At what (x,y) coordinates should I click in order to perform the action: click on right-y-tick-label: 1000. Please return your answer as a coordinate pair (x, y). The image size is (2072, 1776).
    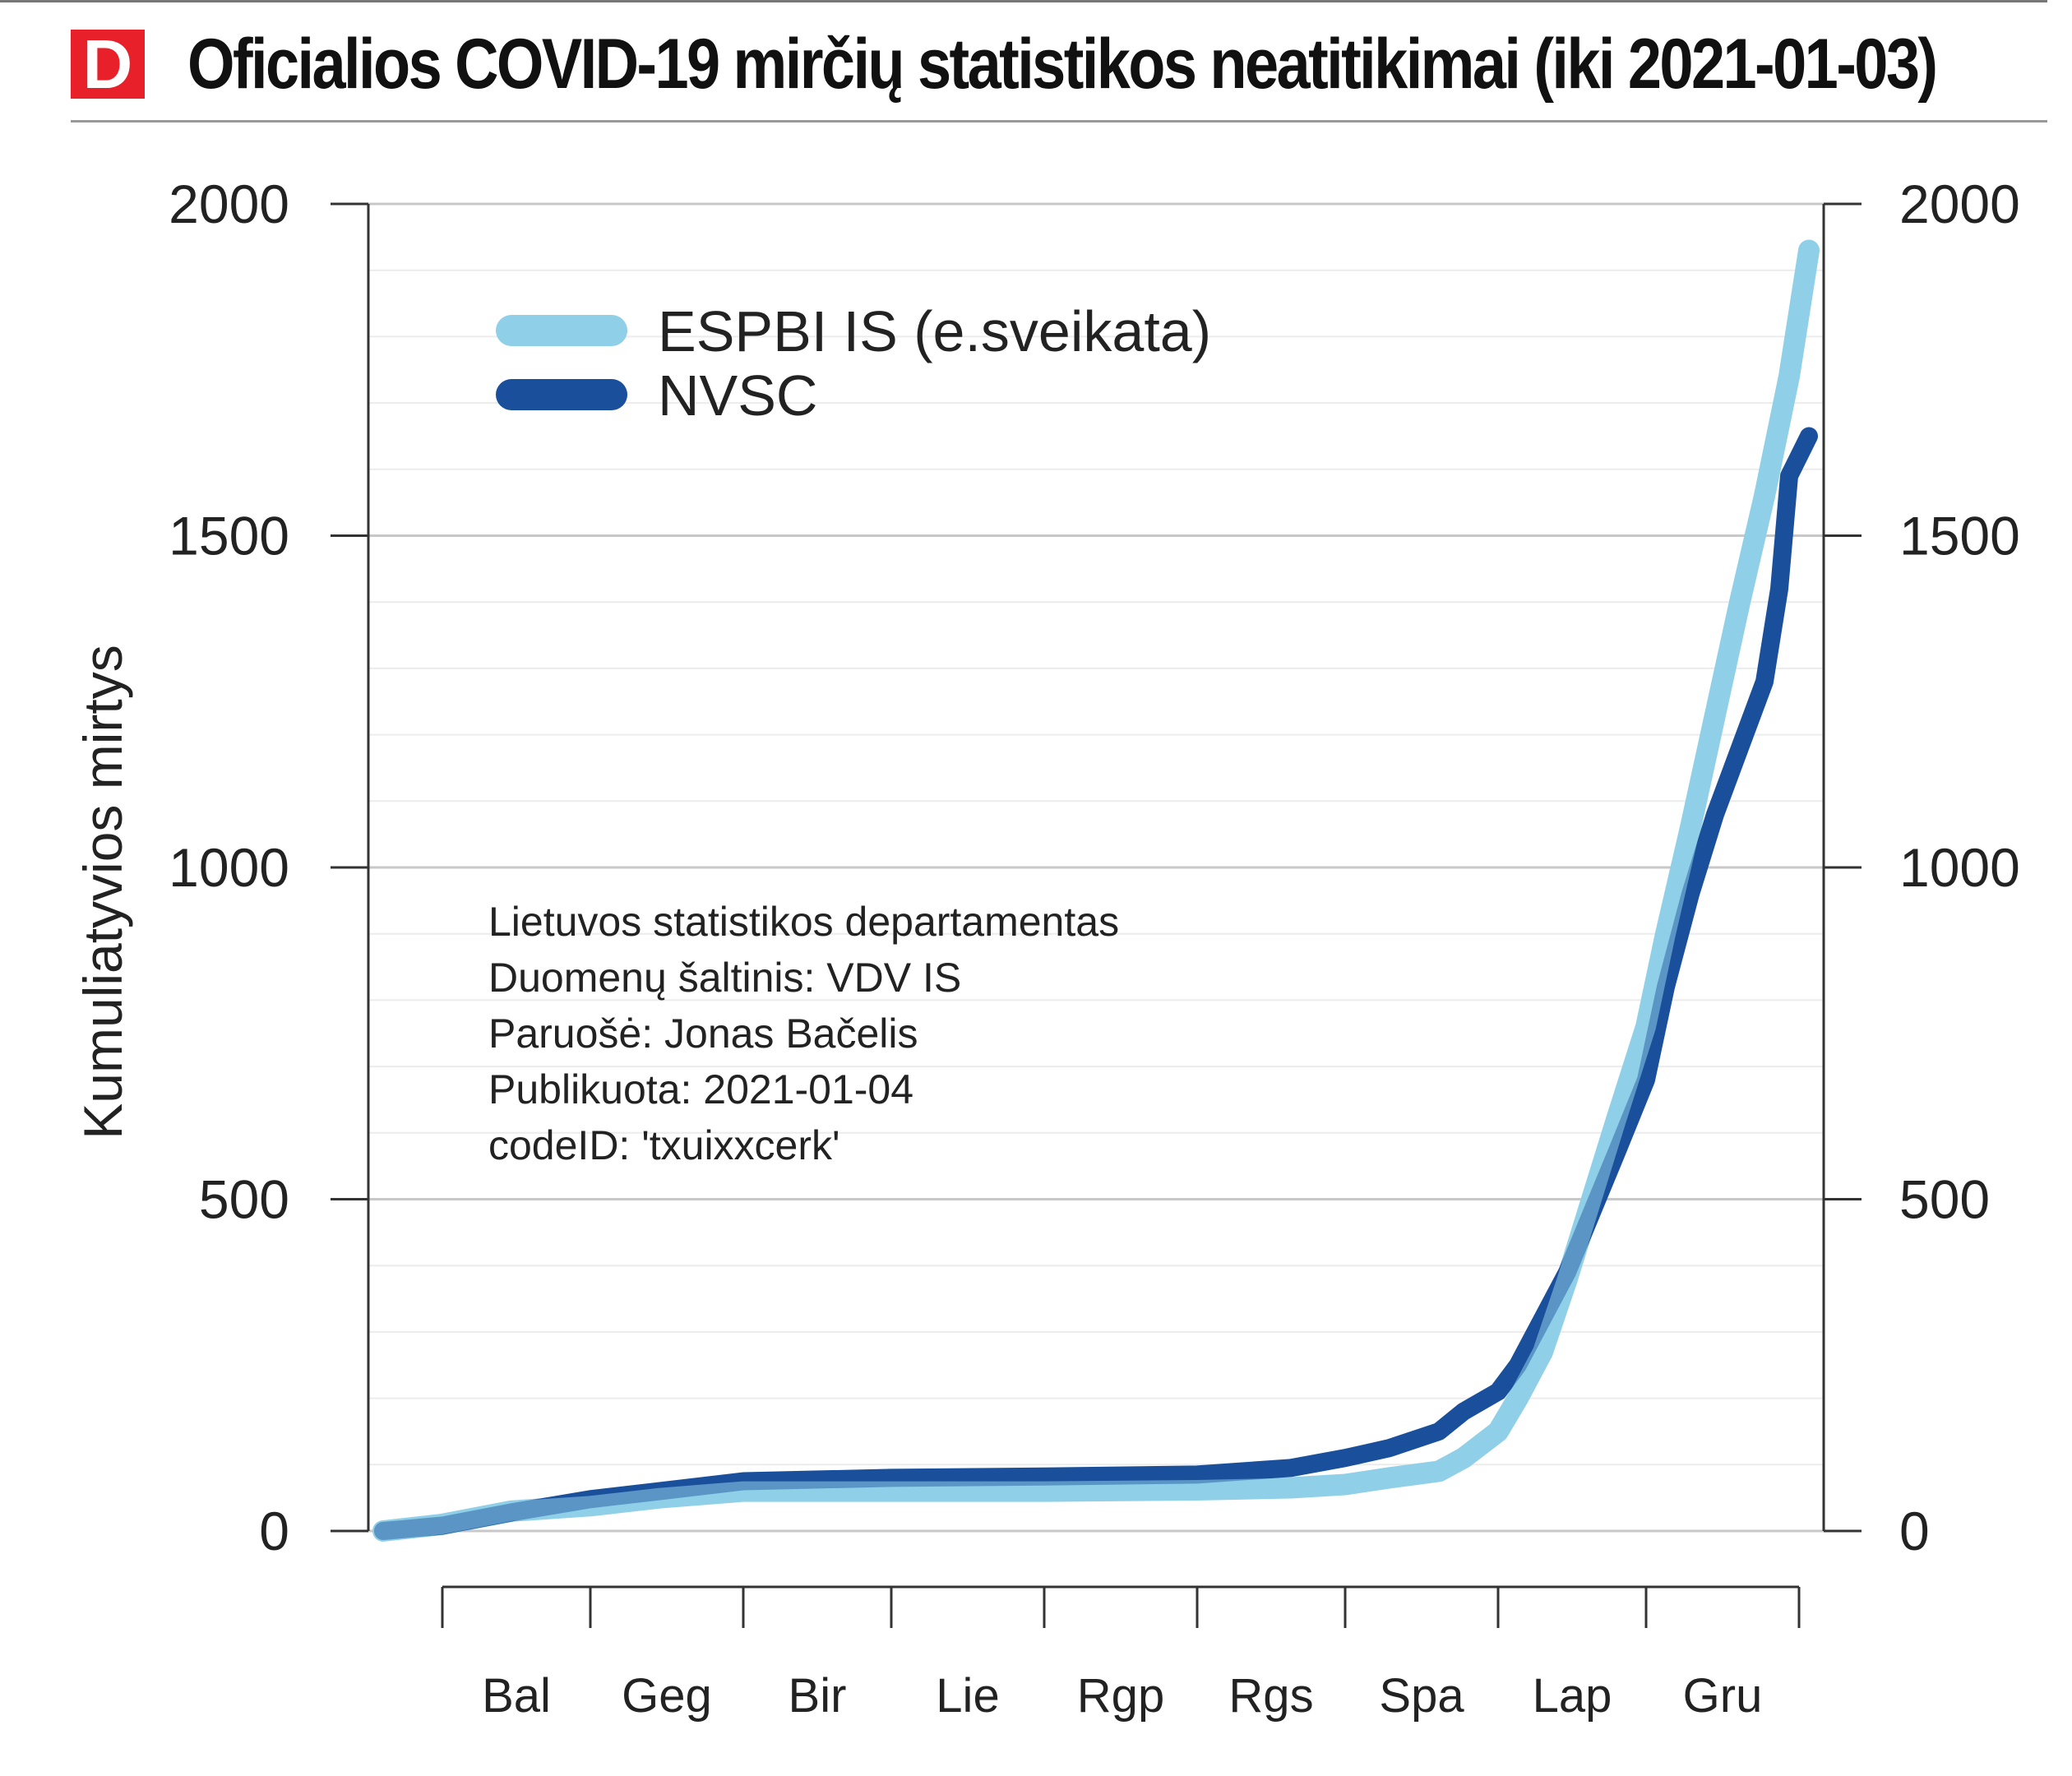
    Looking at the image, I should click on (1959, 867).